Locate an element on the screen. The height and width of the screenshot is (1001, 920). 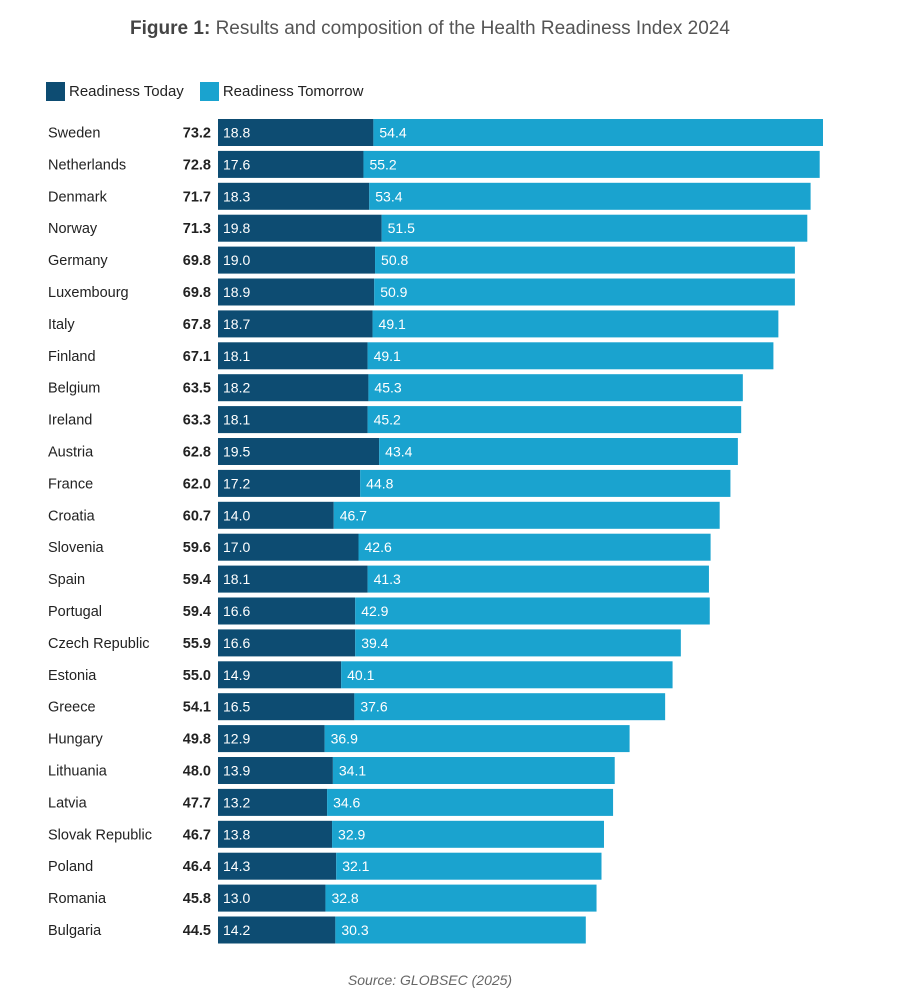
today-value-label: 14.9 is located at coordinates (236, 675).